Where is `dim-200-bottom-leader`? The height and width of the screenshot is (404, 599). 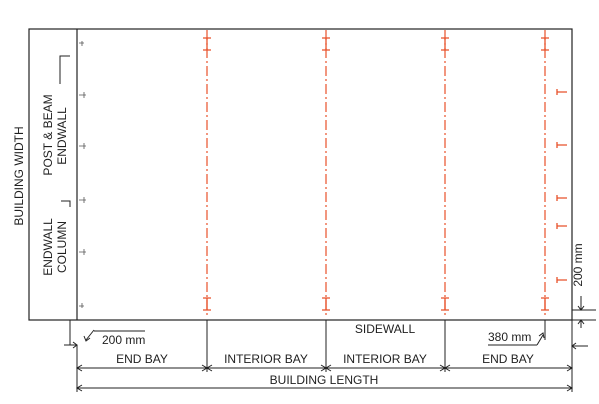
dim-200-bottom-leader is located at coordinates (90, 335).